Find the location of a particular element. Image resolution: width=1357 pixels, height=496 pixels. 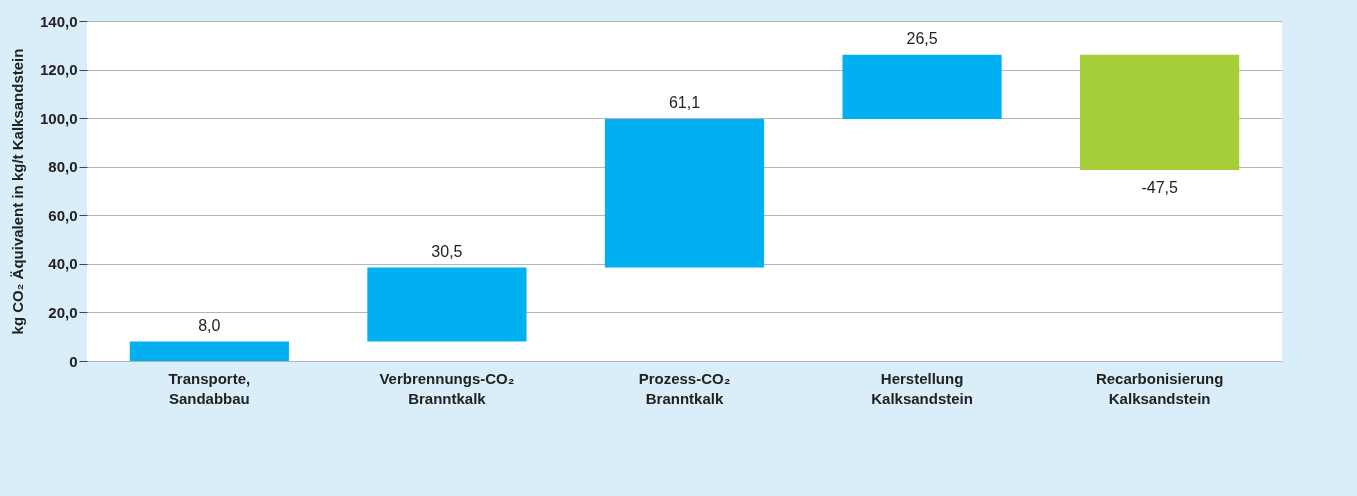

data-label: -47,5 is located at coordinates (1159, 188).